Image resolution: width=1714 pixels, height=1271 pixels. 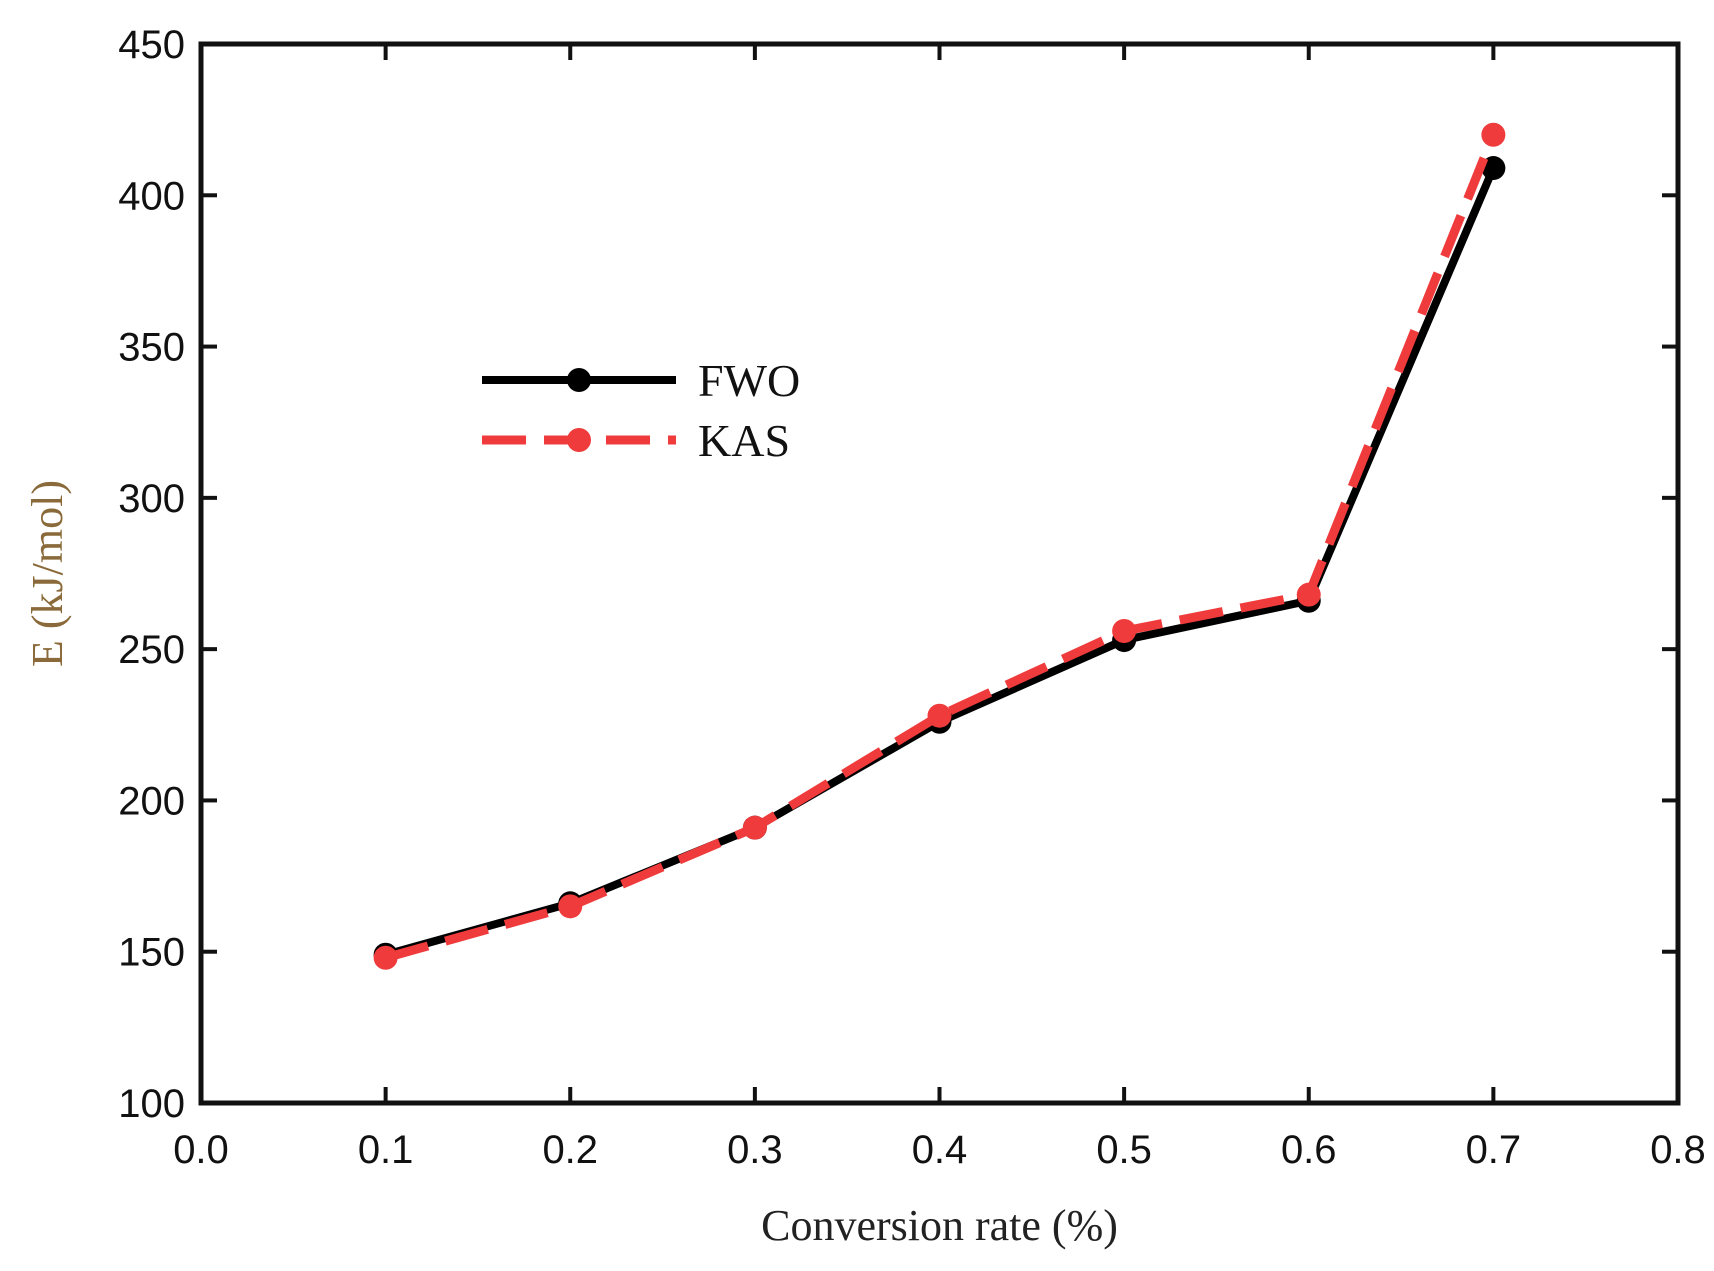 What do you see at coordinates (201, 1150) in the screenshot?
I see `x-tick-label: 0.0` at bounding box center [201, 1150].